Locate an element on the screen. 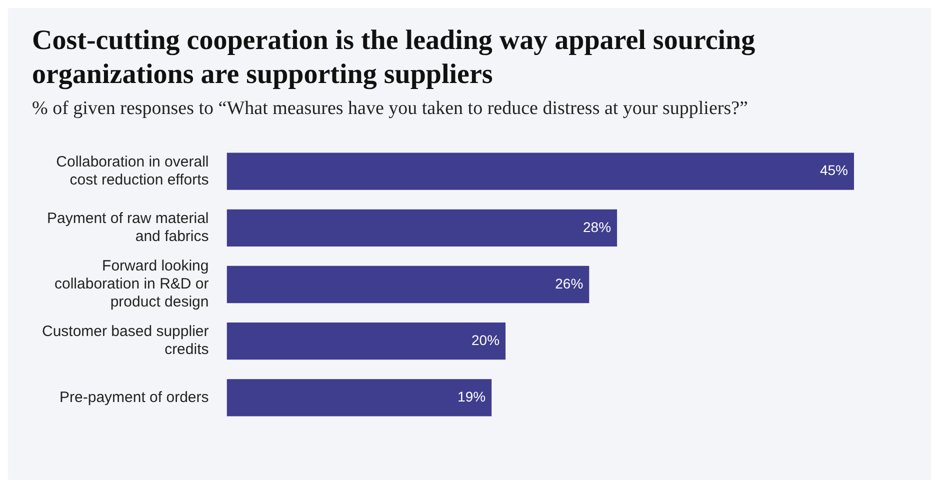 The height and width of the screenshot is (488, 939). data-label: 28% is located at coordinates (597, 226).